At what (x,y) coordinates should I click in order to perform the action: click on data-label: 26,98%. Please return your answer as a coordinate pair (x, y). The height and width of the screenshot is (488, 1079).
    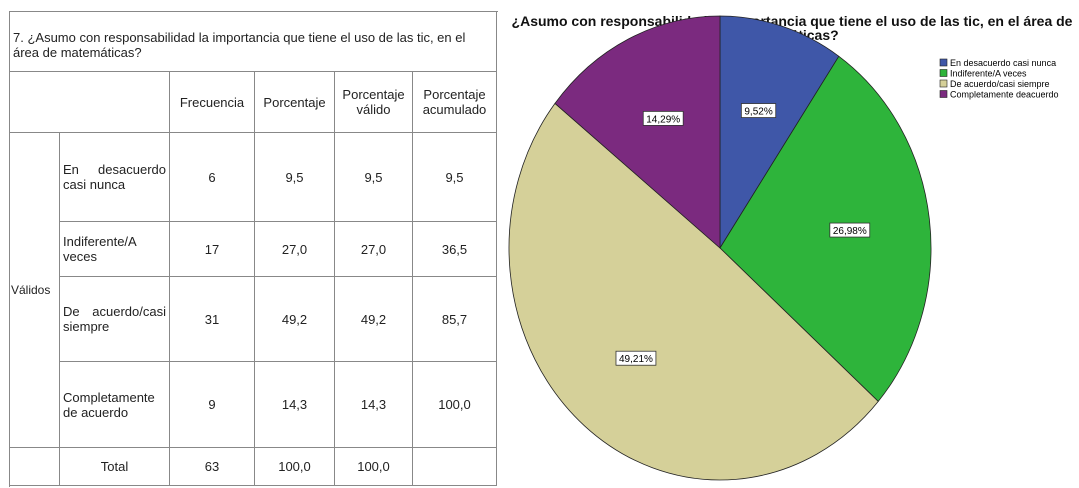
    Looking at the image, I should click on (850, 231).